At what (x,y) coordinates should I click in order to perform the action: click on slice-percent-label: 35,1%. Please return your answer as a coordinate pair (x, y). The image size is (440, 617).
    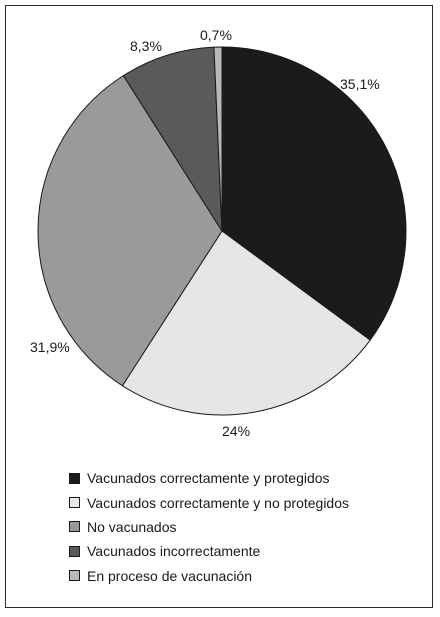
    Looking at the image, I should click on (360, 84).